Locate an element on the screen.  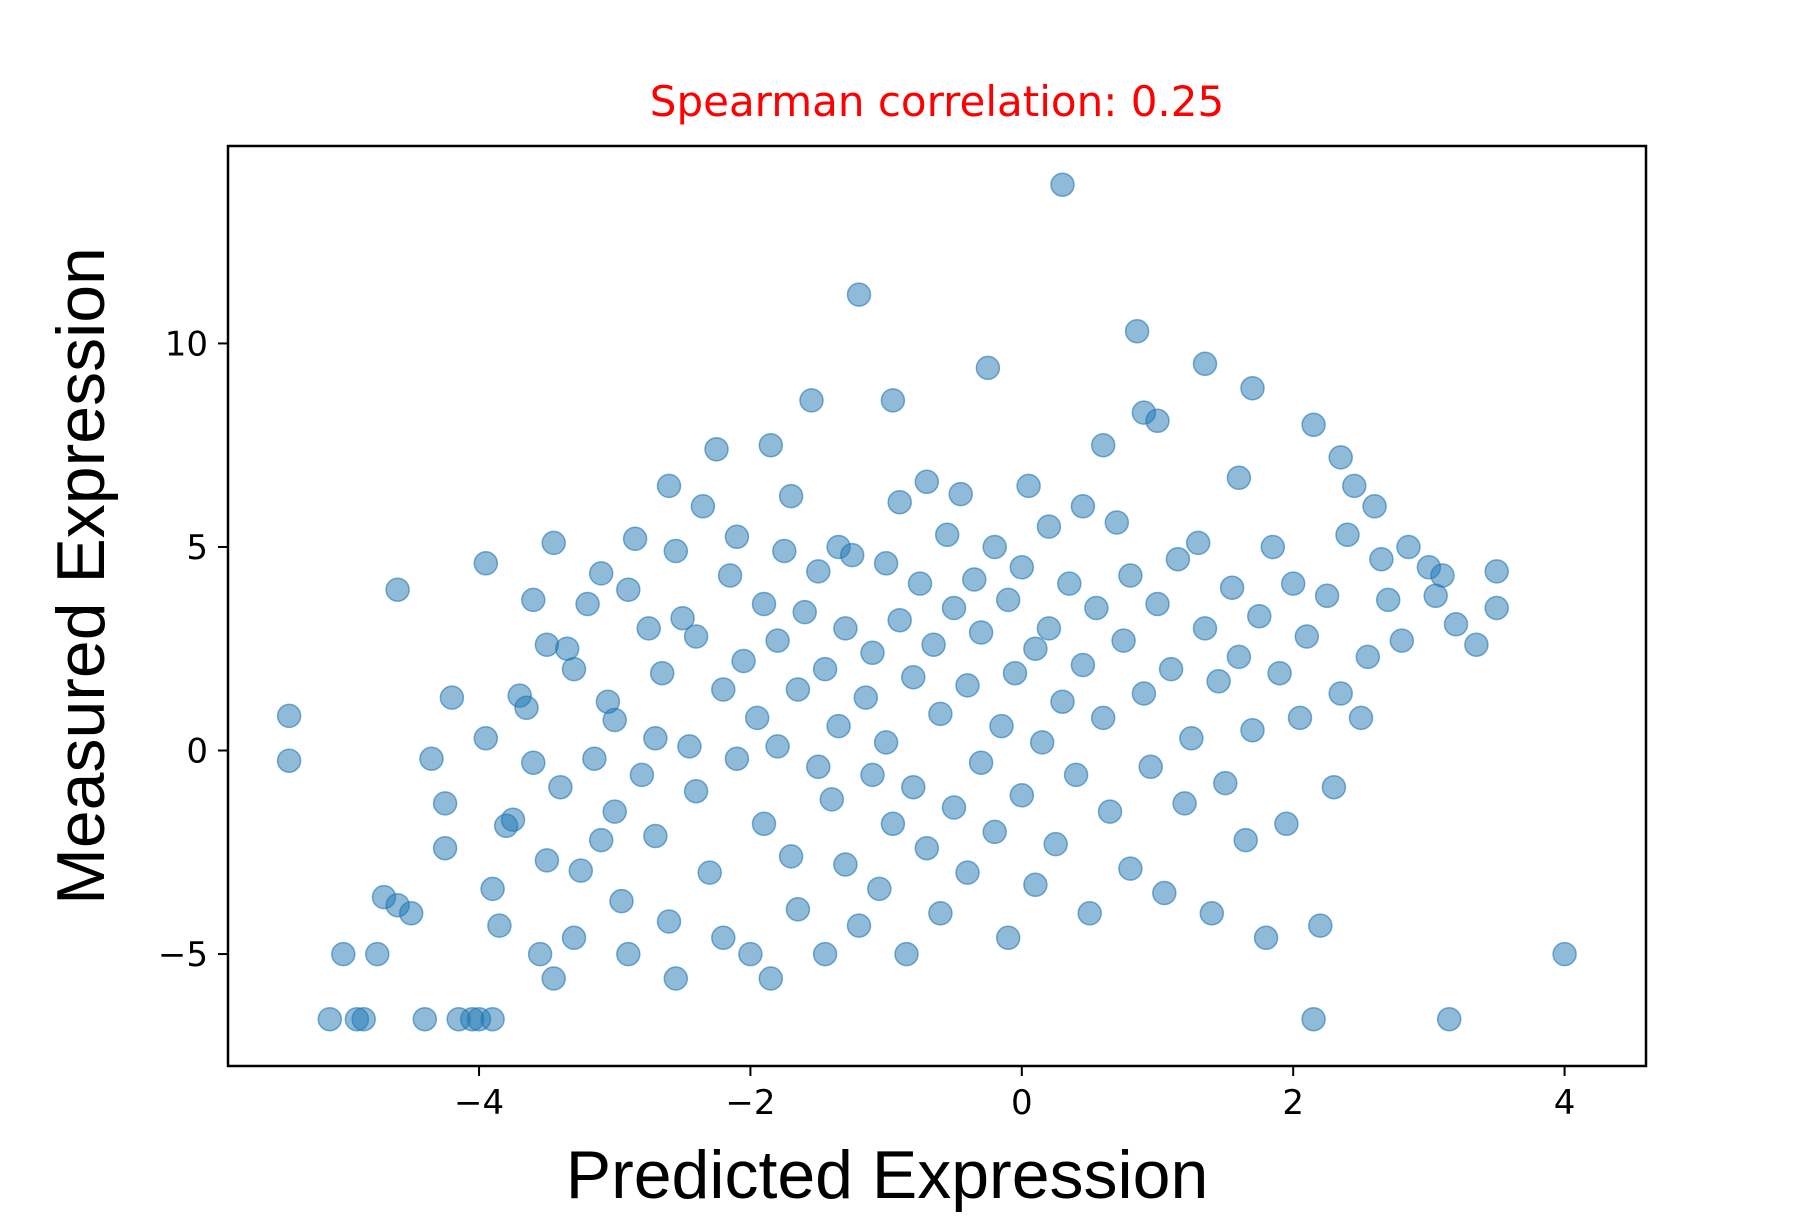
y-tick-label: 10 is located at coordinates (186, 344).